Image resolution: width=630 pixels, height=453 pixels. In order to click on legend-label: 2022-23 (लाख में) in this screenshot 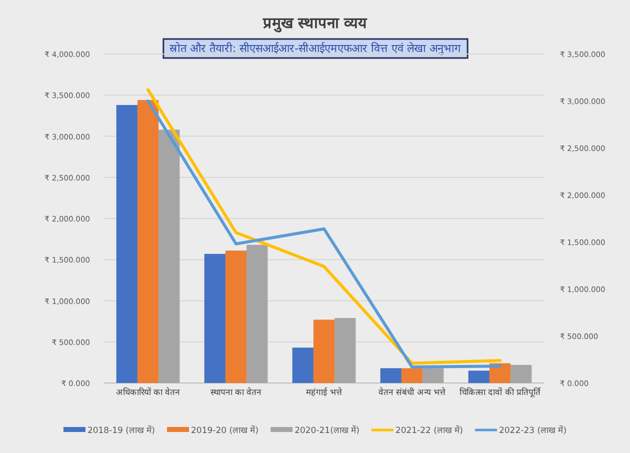, I will do `click(532, 430)`.